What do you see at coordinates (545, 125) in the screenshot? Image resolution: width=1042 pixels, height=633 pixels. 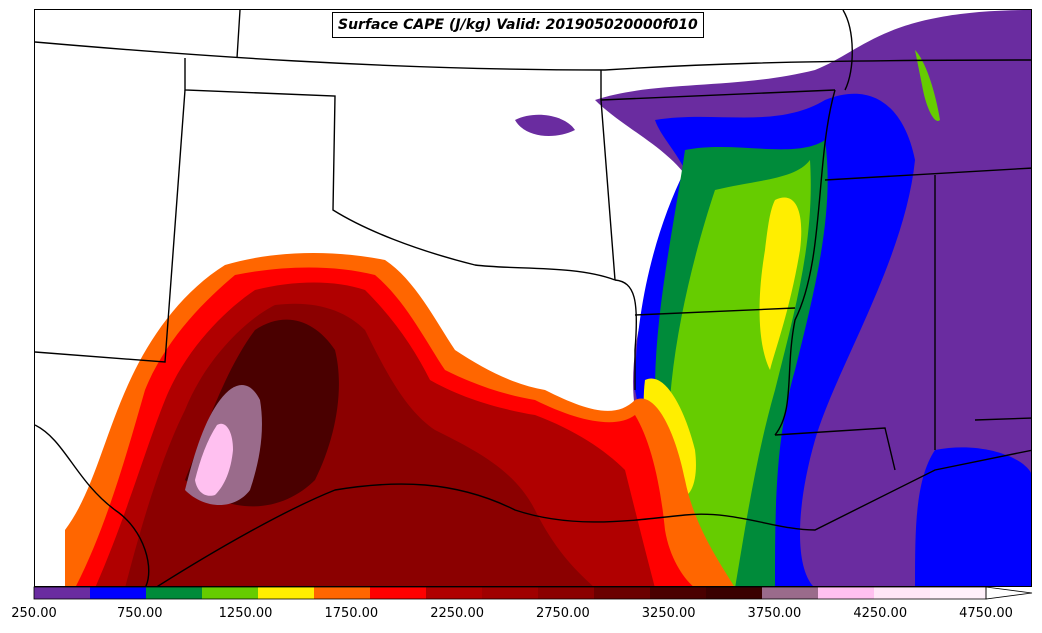 I see `cape-fill-250-nw` at bounding box center [545, 125].